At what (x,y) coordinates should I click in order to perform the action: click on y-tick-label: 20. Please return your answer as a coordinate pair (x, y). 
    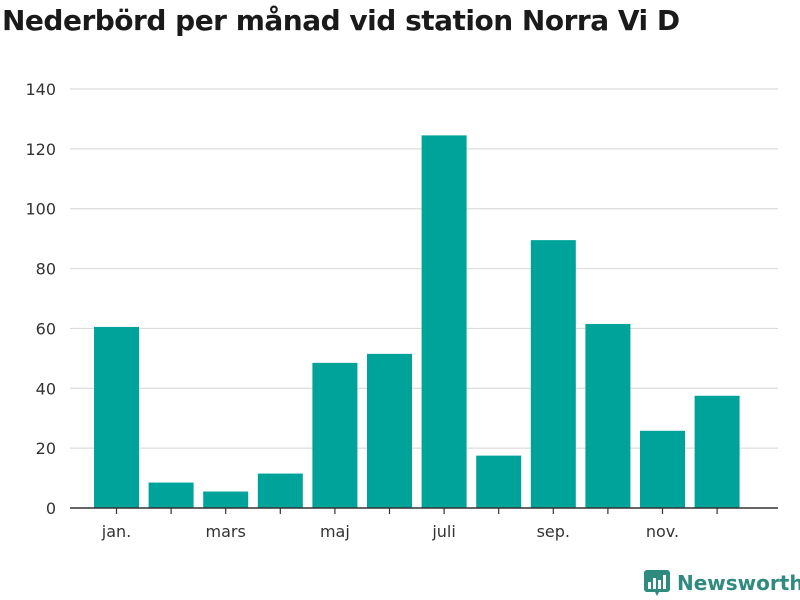
    Looking at the image, I should click on (46, 448).